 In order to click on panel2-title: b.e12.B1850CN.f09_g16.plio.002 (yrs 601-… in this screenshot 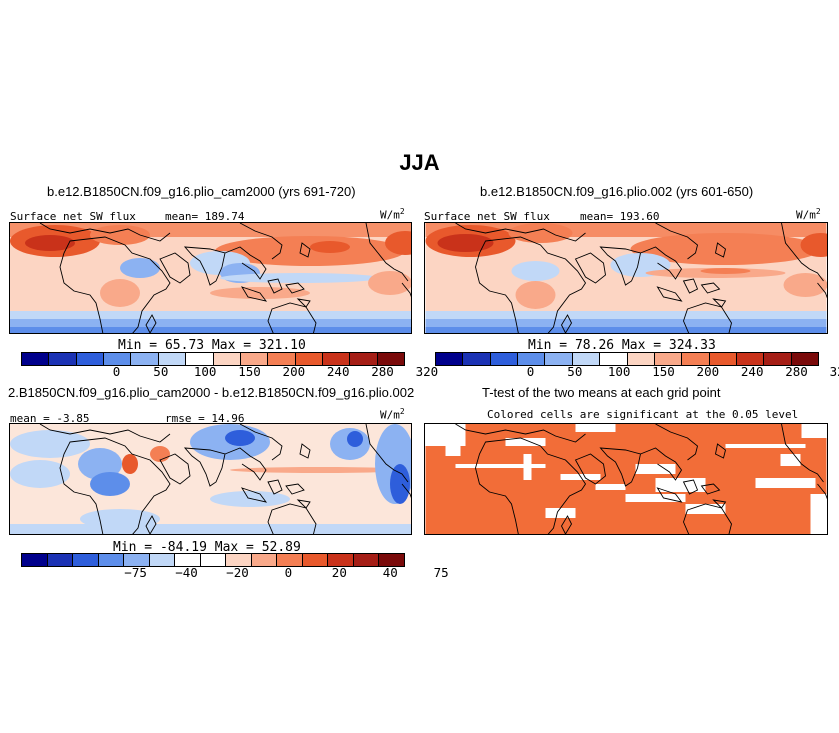, I will do `click(617, 191)`.